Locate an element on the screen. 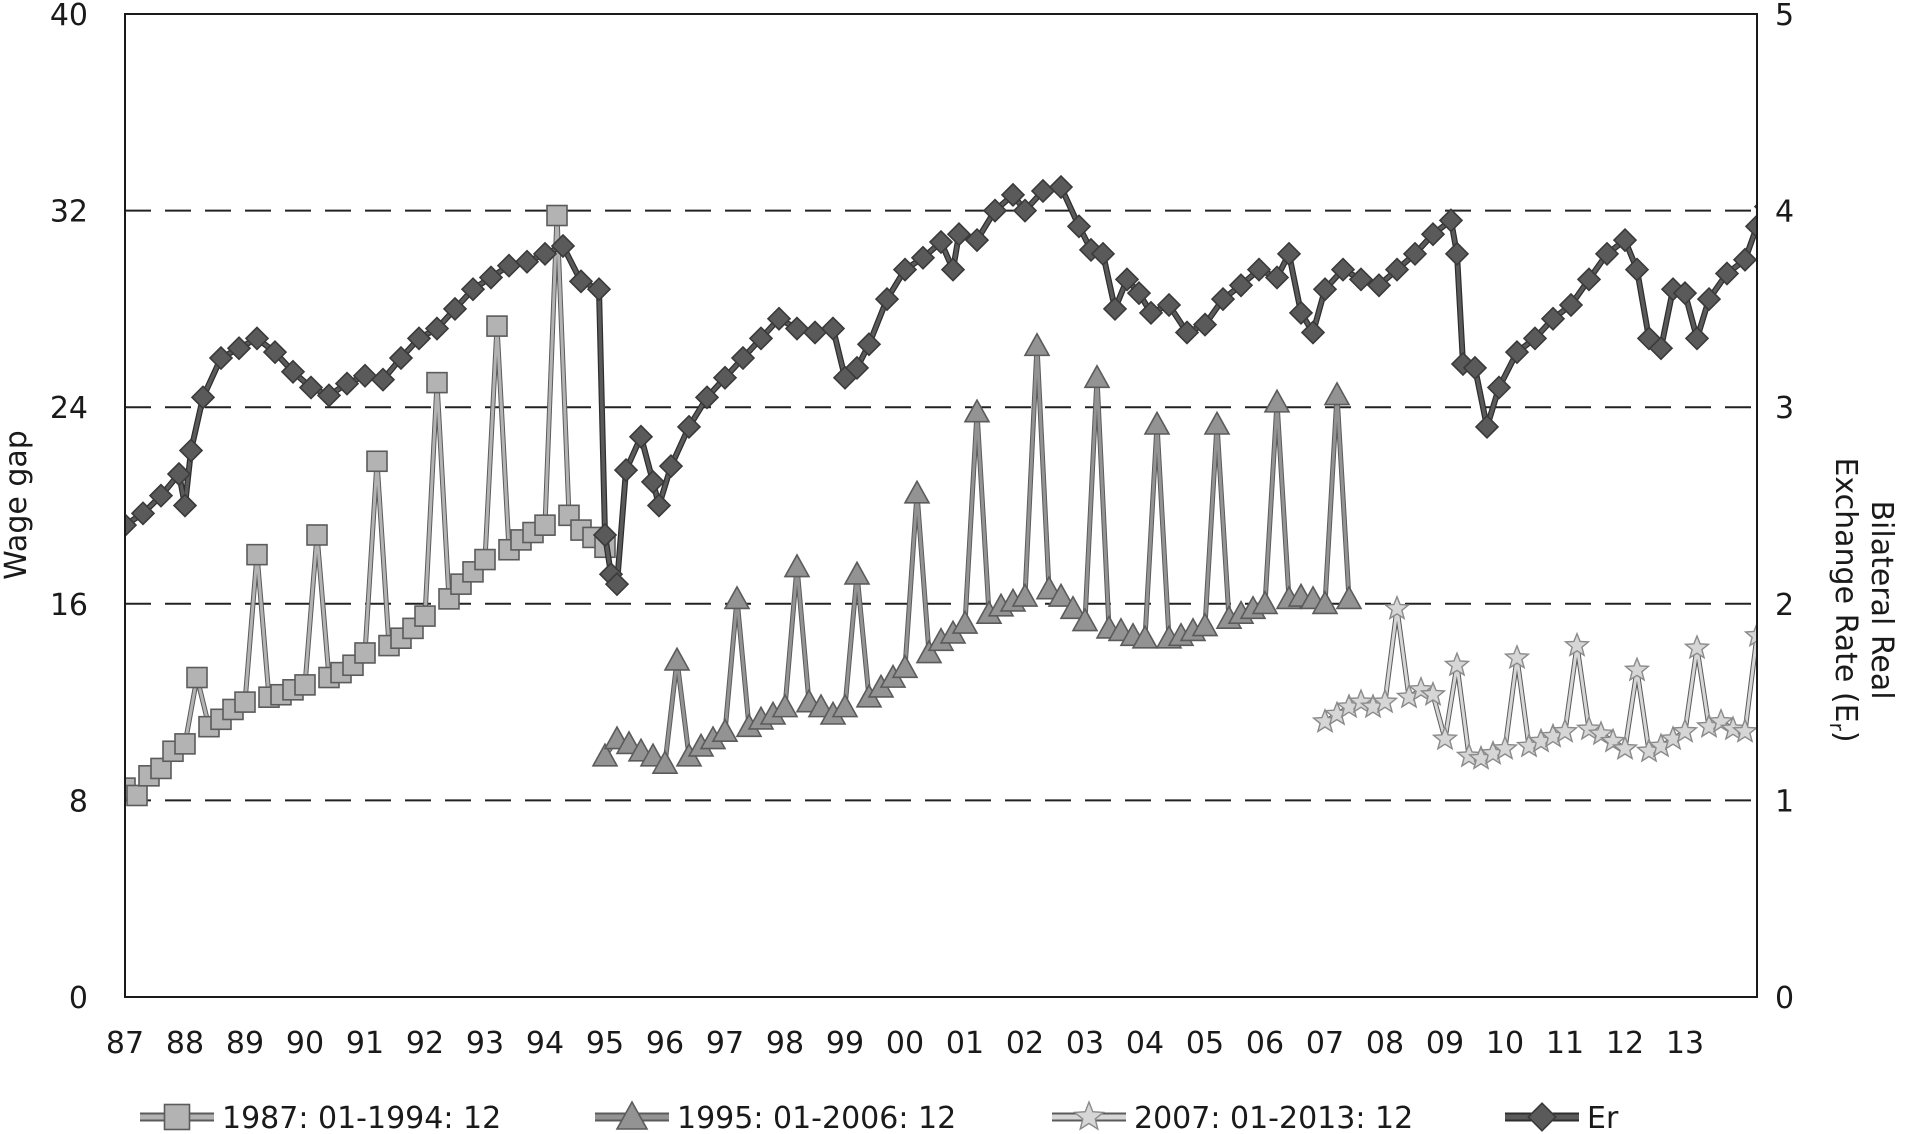 Image resolution: width=1905 pixels, height=1134 pixels. y-right-axis-title: Bilateral Real Exchange Rate (Er) is located at coordinates (1862, 599).